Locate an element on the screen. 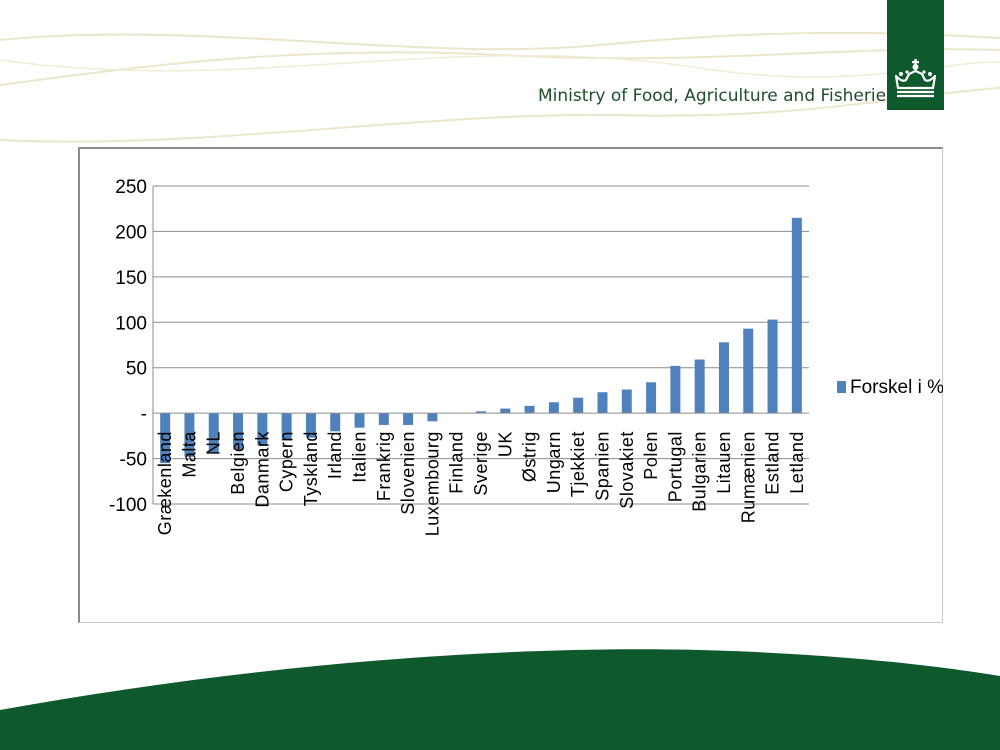 The image size is (1000, 750). x-tick-label: Italien is located at coordinates (360, 457).